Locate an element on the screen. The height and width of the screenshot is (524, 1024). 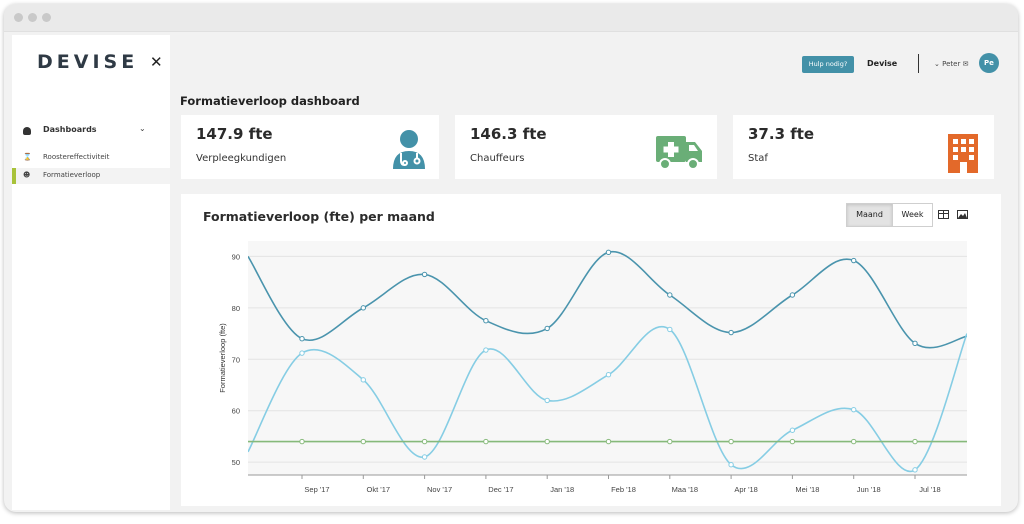
user-name: Peter is located at coordinates (951, 64).